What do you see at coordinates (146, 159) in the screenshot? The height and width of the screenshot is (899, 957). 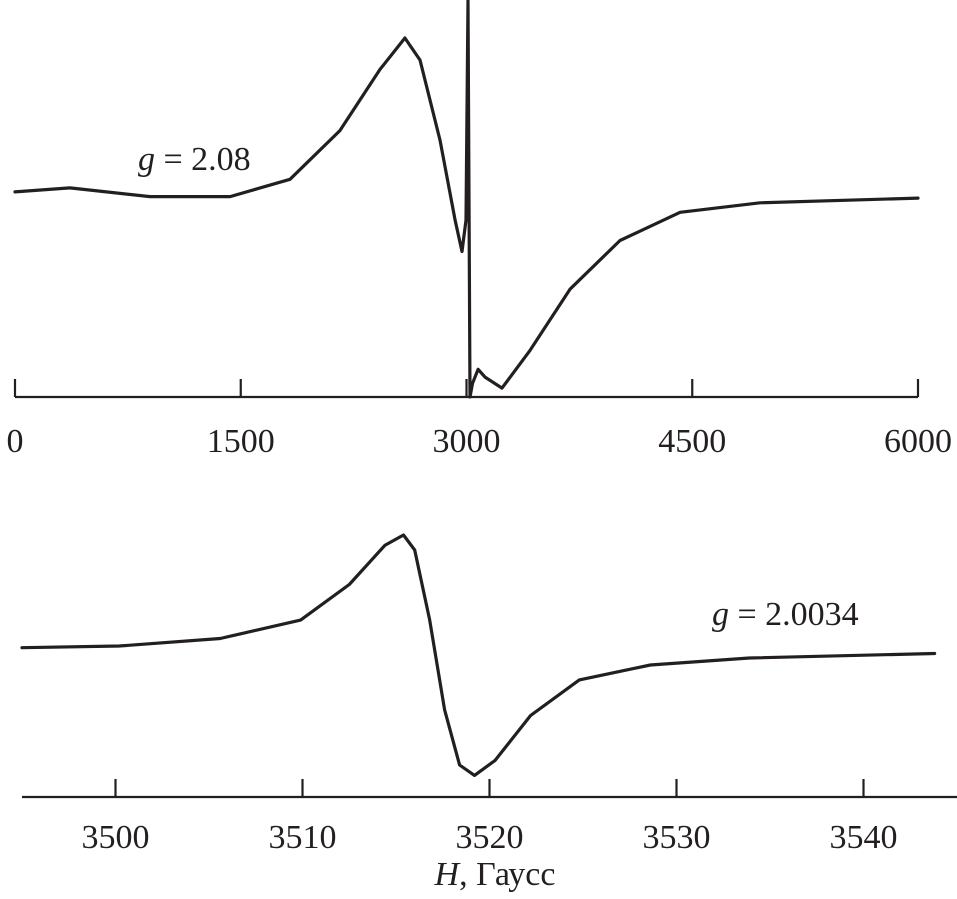 I see `top-g-symbol: g` at bounding box center [146, 159].